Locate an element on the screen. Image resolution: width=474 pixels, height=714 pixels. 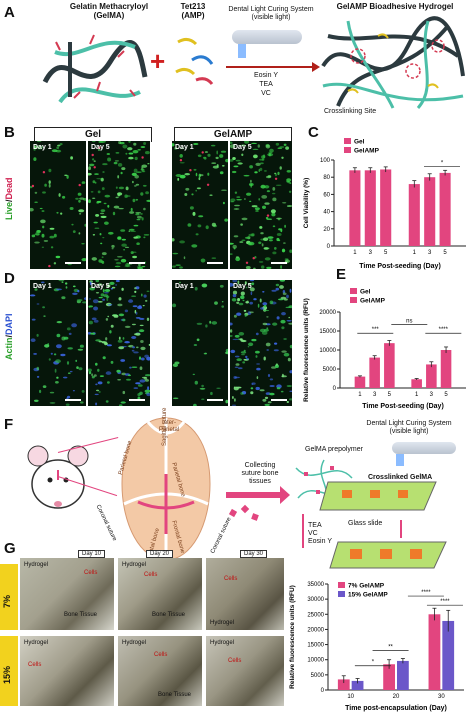
y-axis-title: Relative fluorescence units (RFU) is located at coordinates (292, 637).